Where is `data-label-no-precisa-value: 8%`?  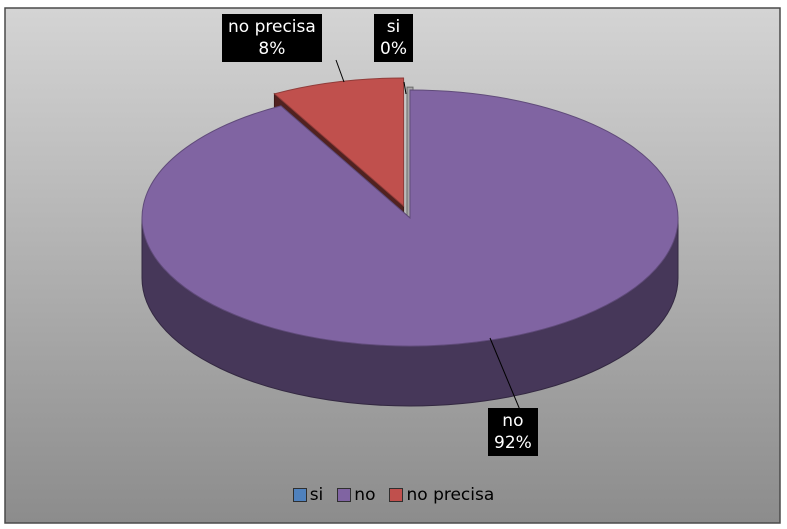
data-label-no-precisa-value: 8% is located at coordinates (272, 49).